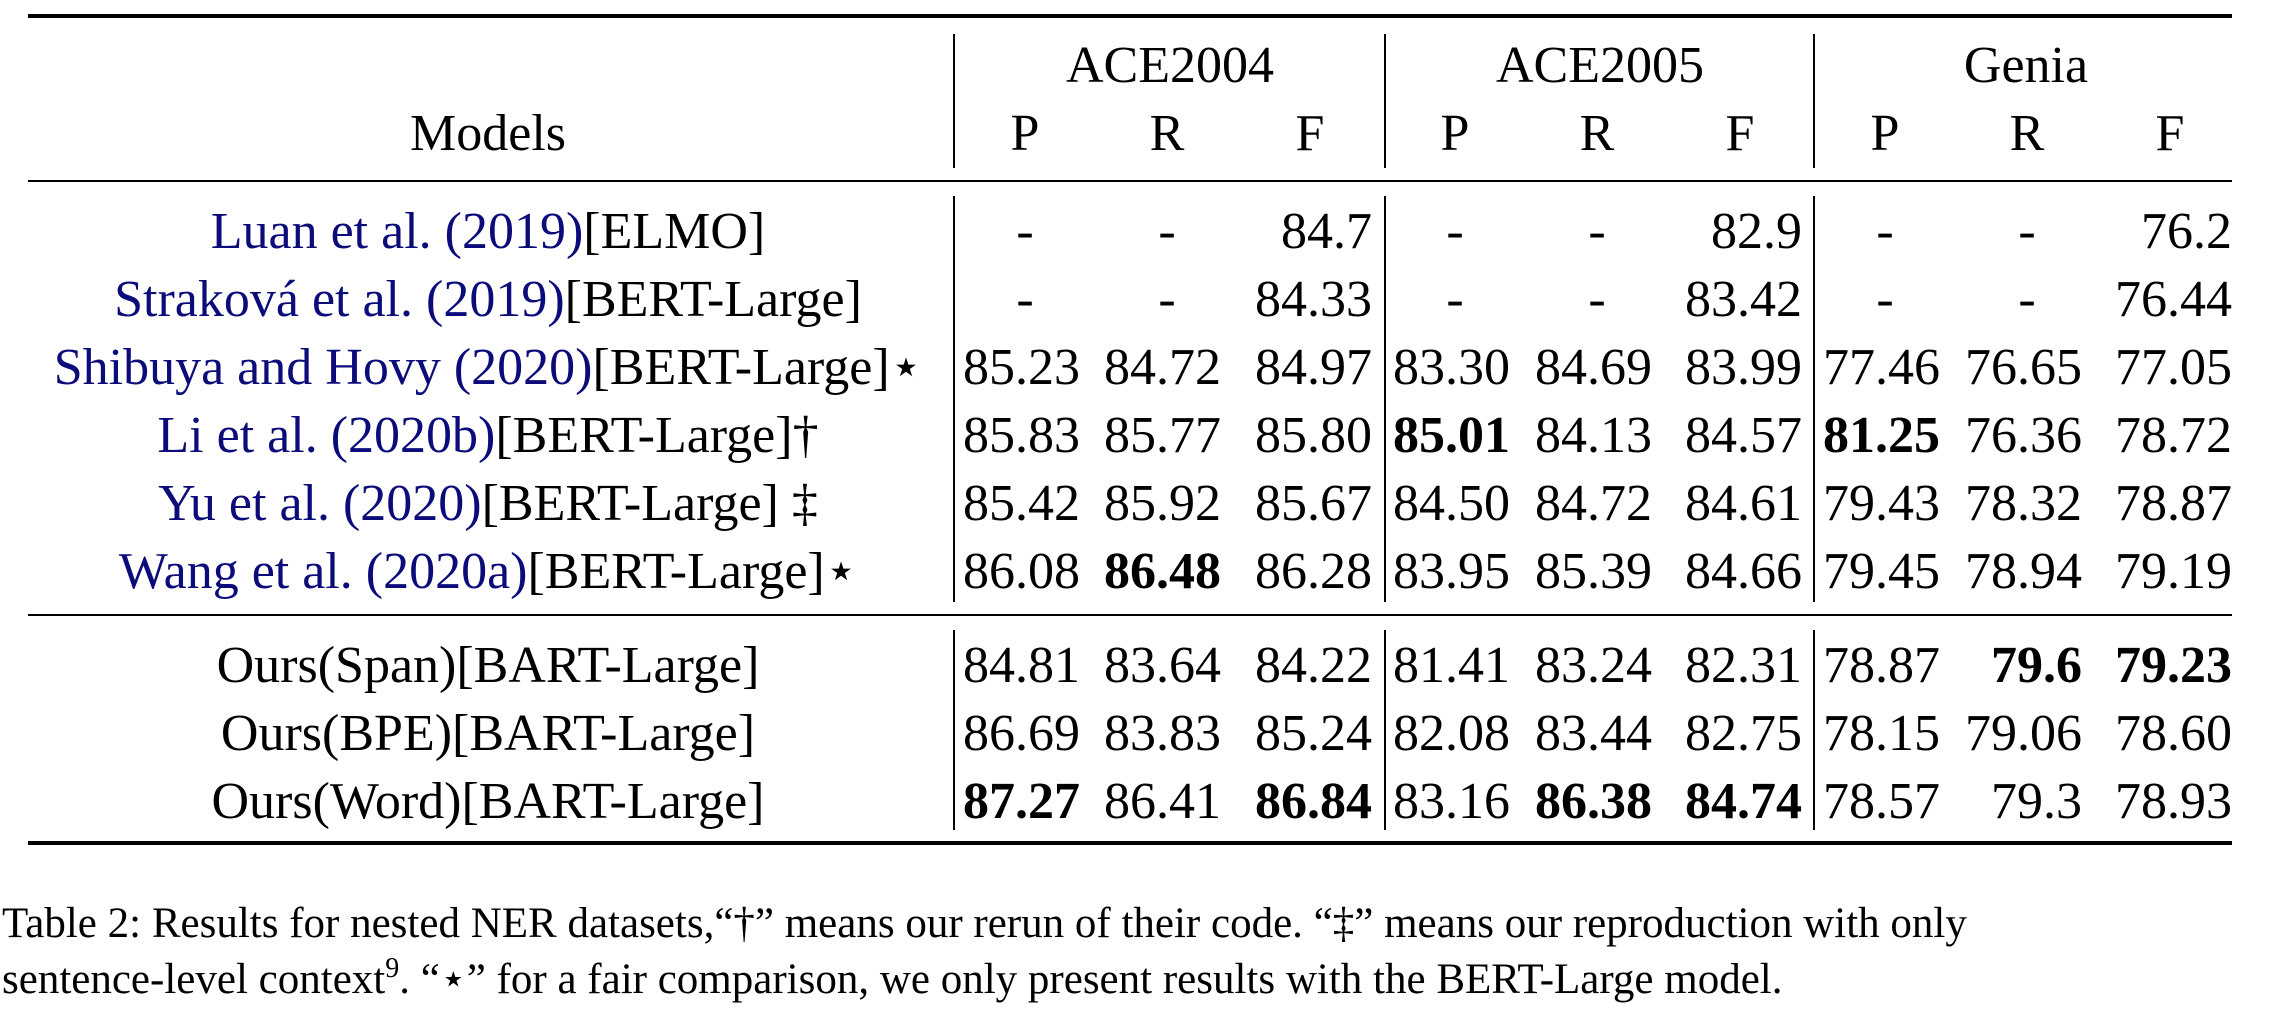 This screenshot has width=2276, height=1016. Describe the element at coordinates (1021, 367) in the screenshot. I see `score-cell: 85.23` at that location.